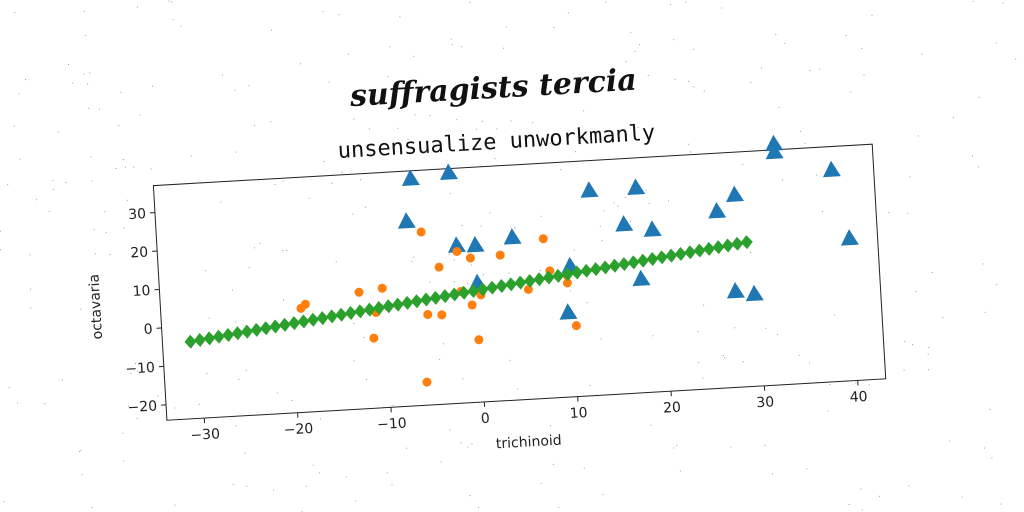 The image size is (1024, 512). What do you see at coordinates (528, 443) in the screenshot?
I see `x-axis-label: trichinoid` at bounding box center [528, 443].